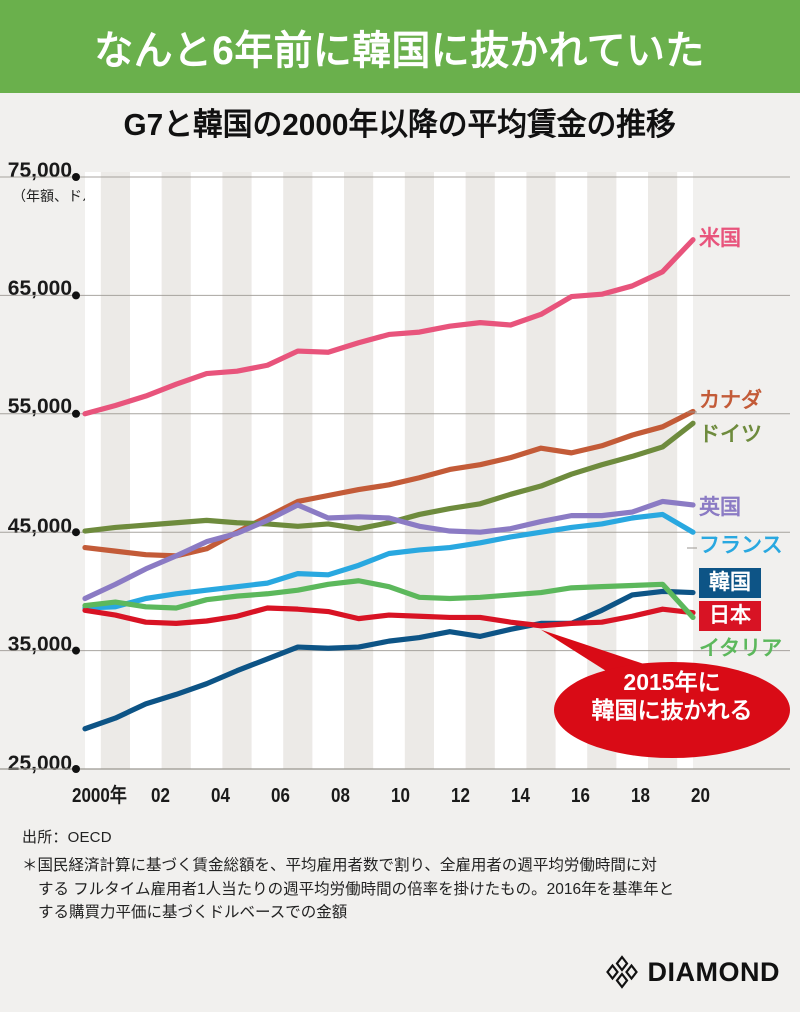 The height and width of the screenshot is (1012, 800). I want to click on series-line-イタリア, so click(389, 599).